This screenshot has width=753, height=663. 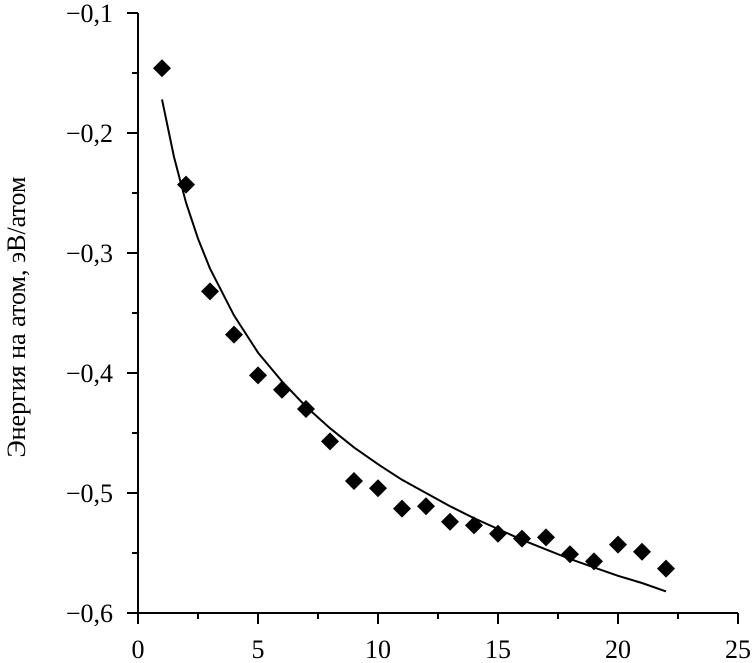 I want to click on y-tick-label: −0,1, so click(x=89, y=14).